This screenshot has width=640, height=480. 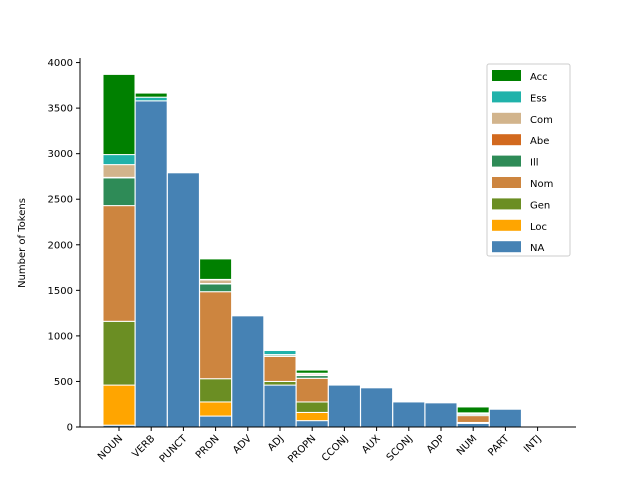 What do you see at coordinates (541, 120) in the screenshot?
I see `legend-label-com: Com` at bounding box center [541, 120].